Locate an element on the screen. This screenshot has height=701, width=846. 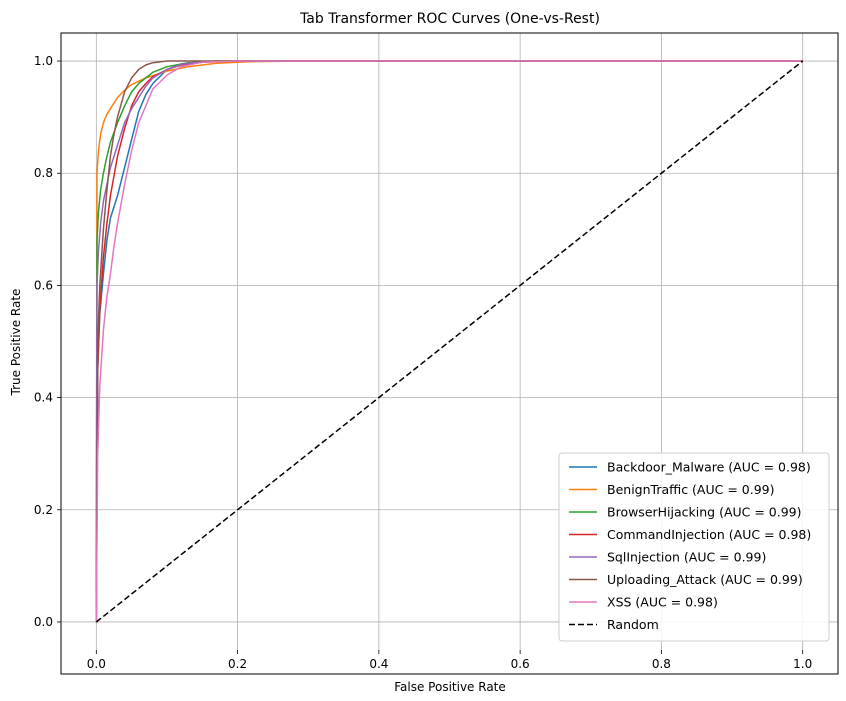
legend-label: CommandInjection (AUC = 0.98) is located at coordinates (709, 534).